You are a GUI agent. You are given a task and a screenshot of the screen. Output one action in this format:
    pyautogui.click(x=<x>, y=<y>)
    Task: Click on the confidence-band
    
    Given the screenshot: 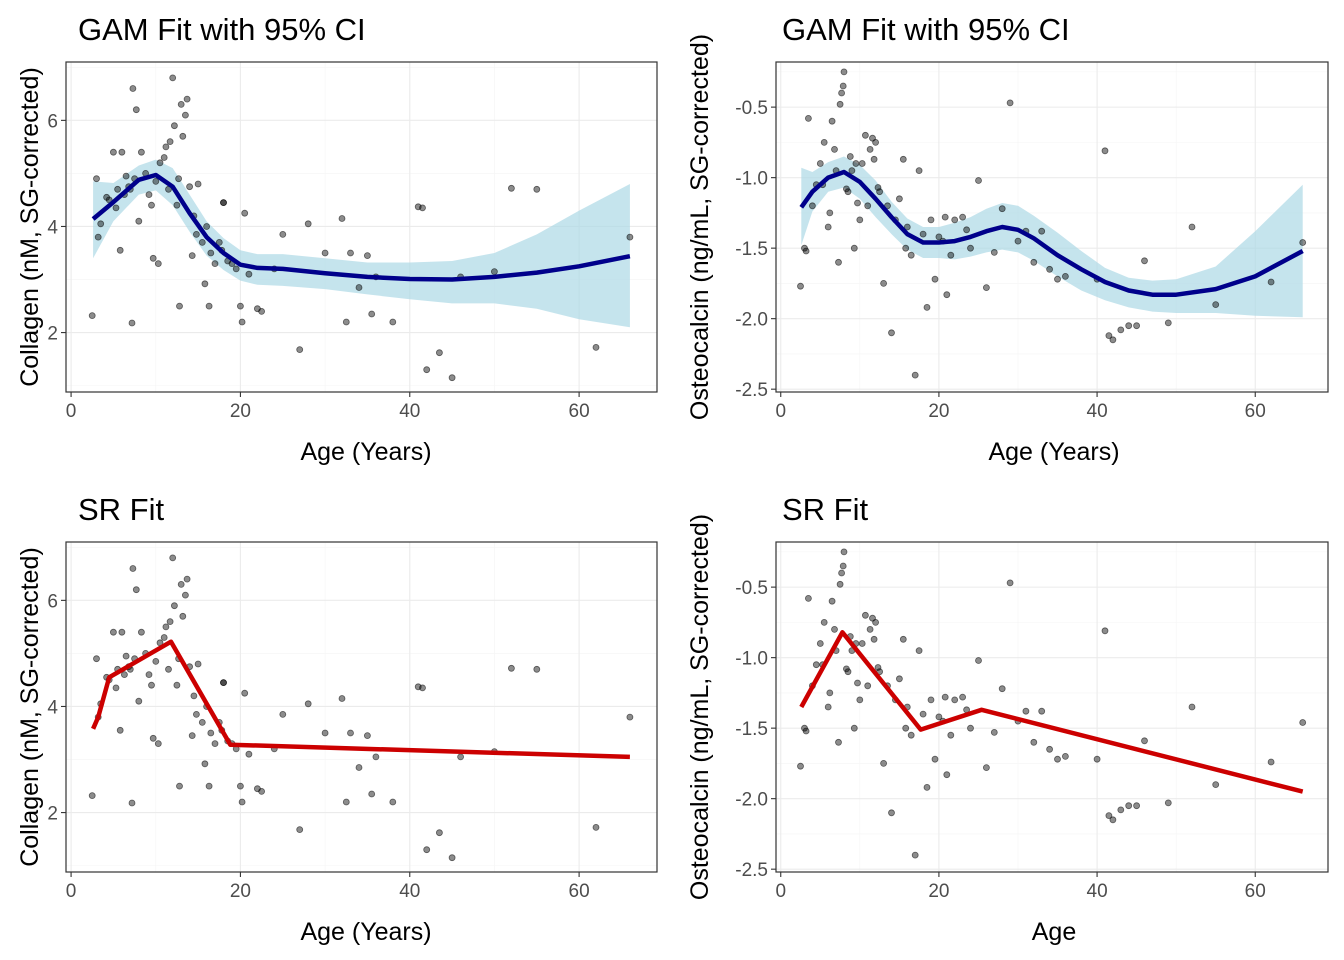 What is the action you would take?
    pyautogui.click(x=361, y=243)
    